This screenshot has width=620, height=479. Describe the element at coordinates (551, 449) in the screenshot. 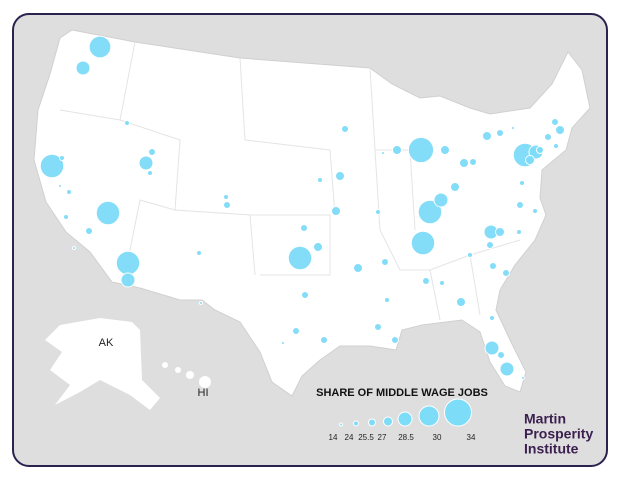

I see `logo-line: Institute` at that location.